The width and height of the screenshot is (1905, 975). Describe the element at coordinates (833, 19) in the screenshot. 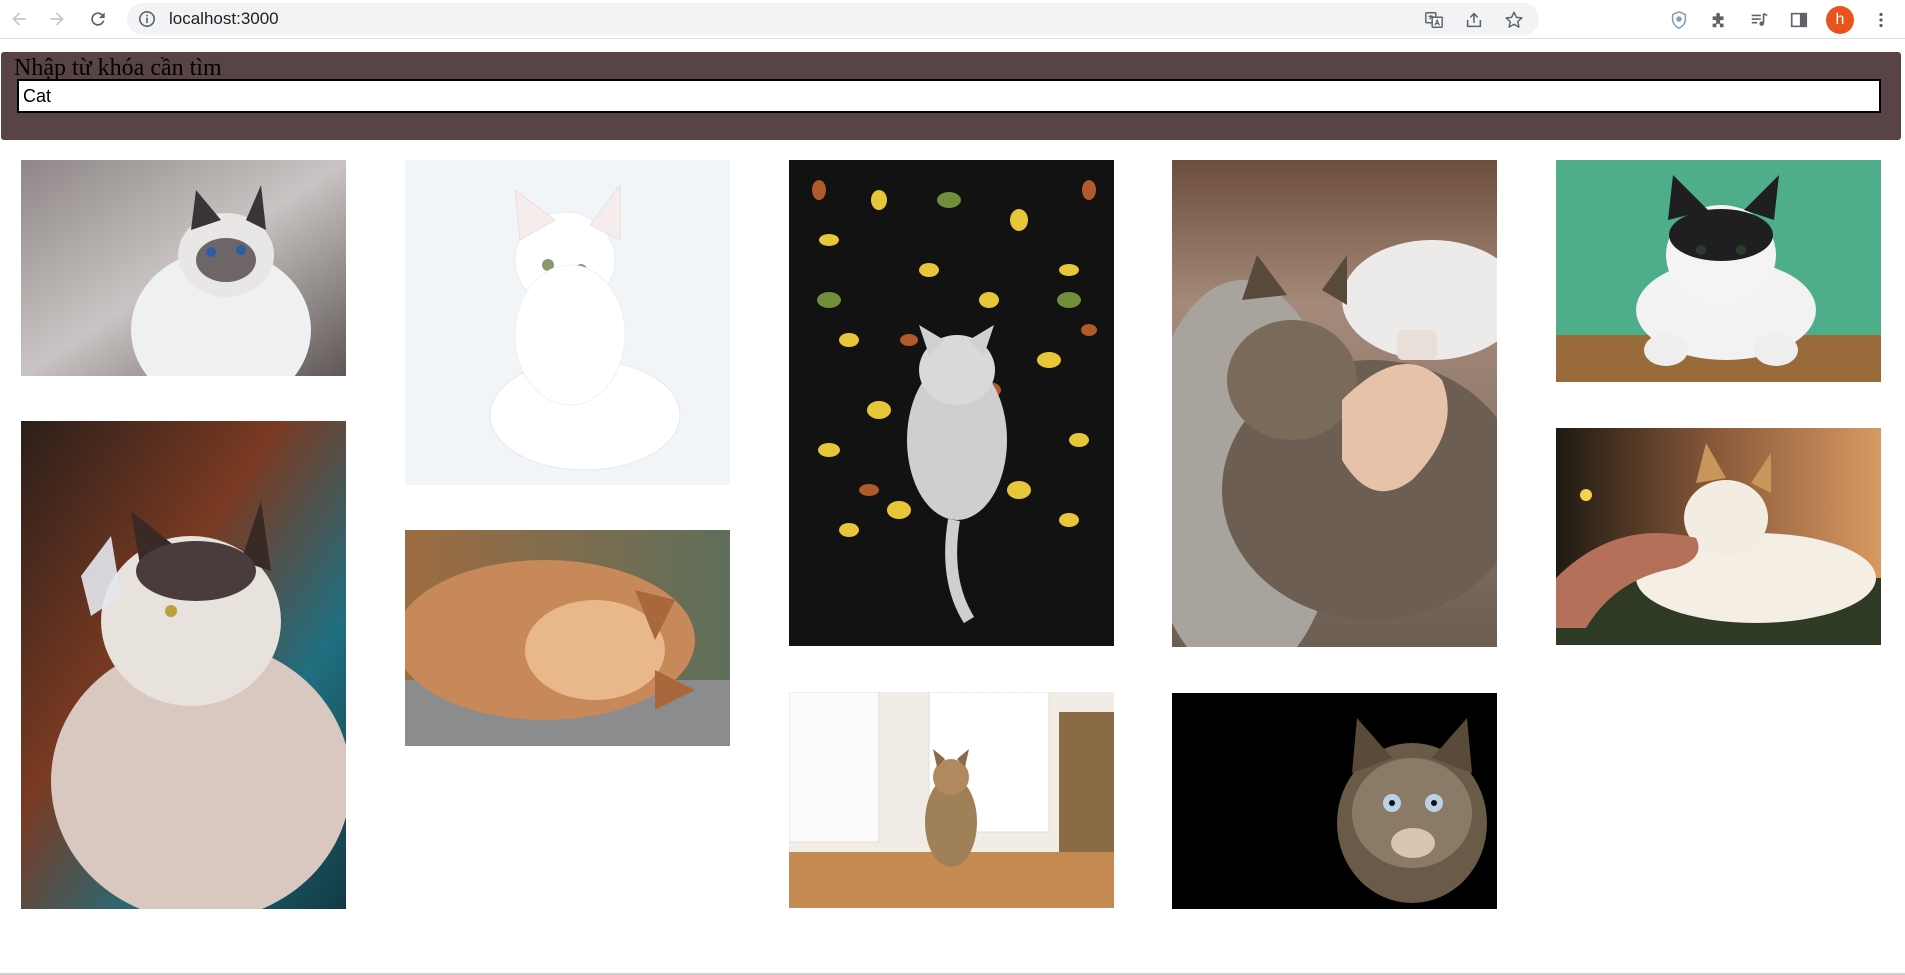

I see `address-bar: localhost:3000` at that location.